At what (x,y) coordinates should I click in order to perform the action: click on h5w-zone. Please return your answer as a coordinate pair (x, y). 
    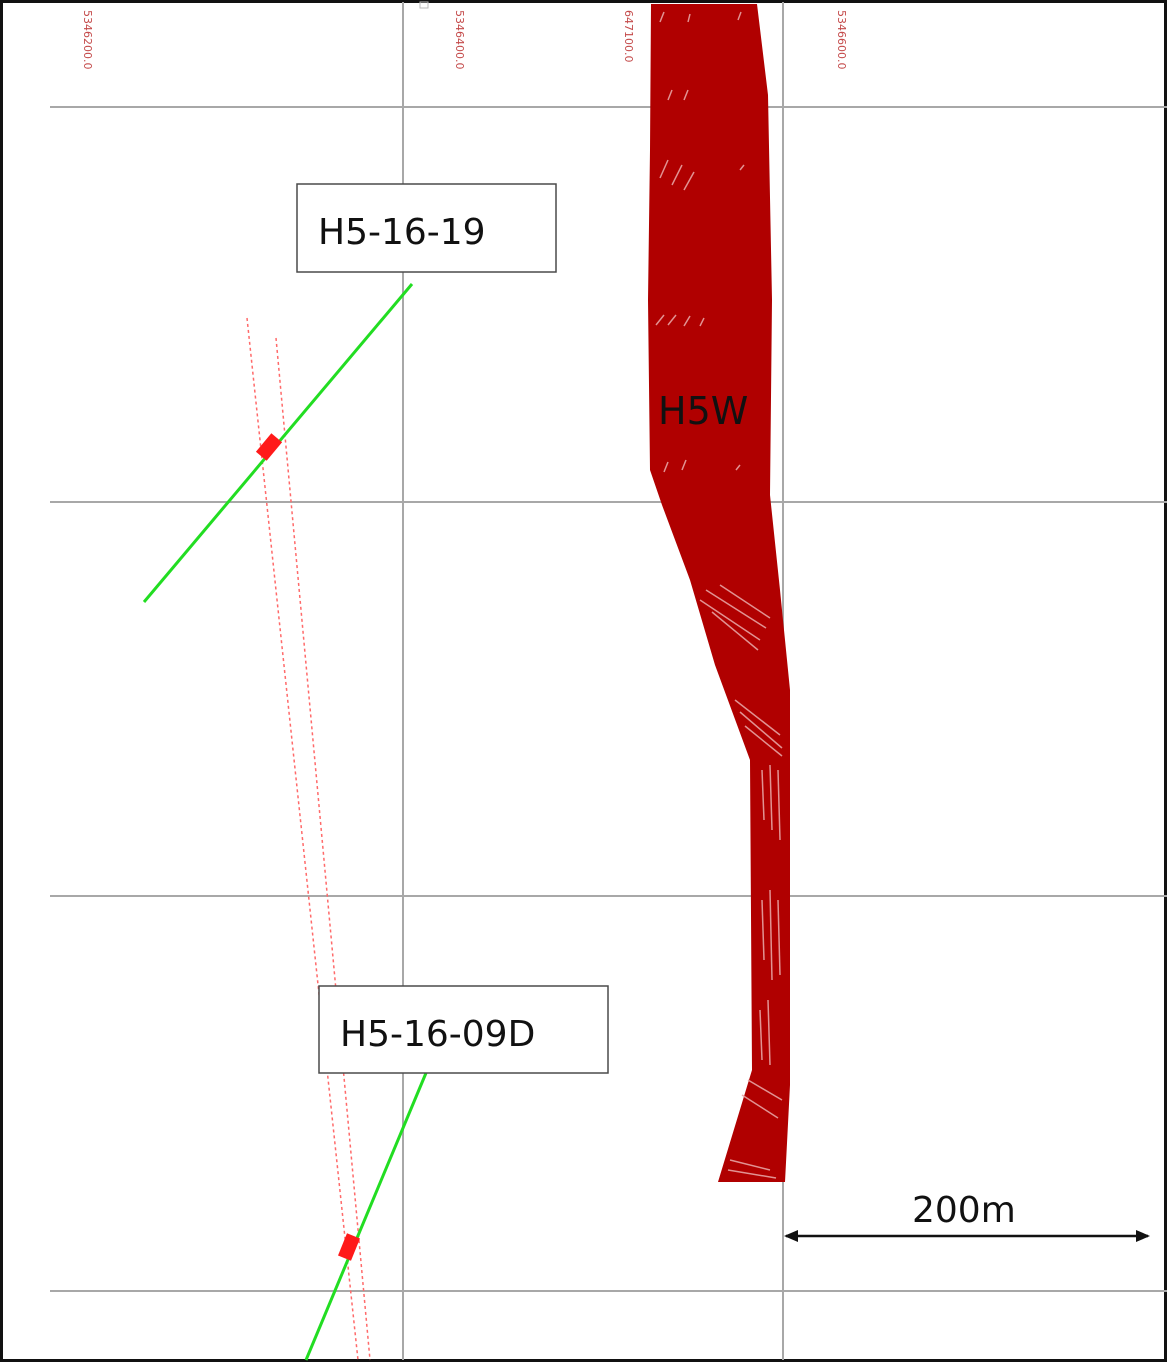
    Looking at the image, I should click on (719, 593).